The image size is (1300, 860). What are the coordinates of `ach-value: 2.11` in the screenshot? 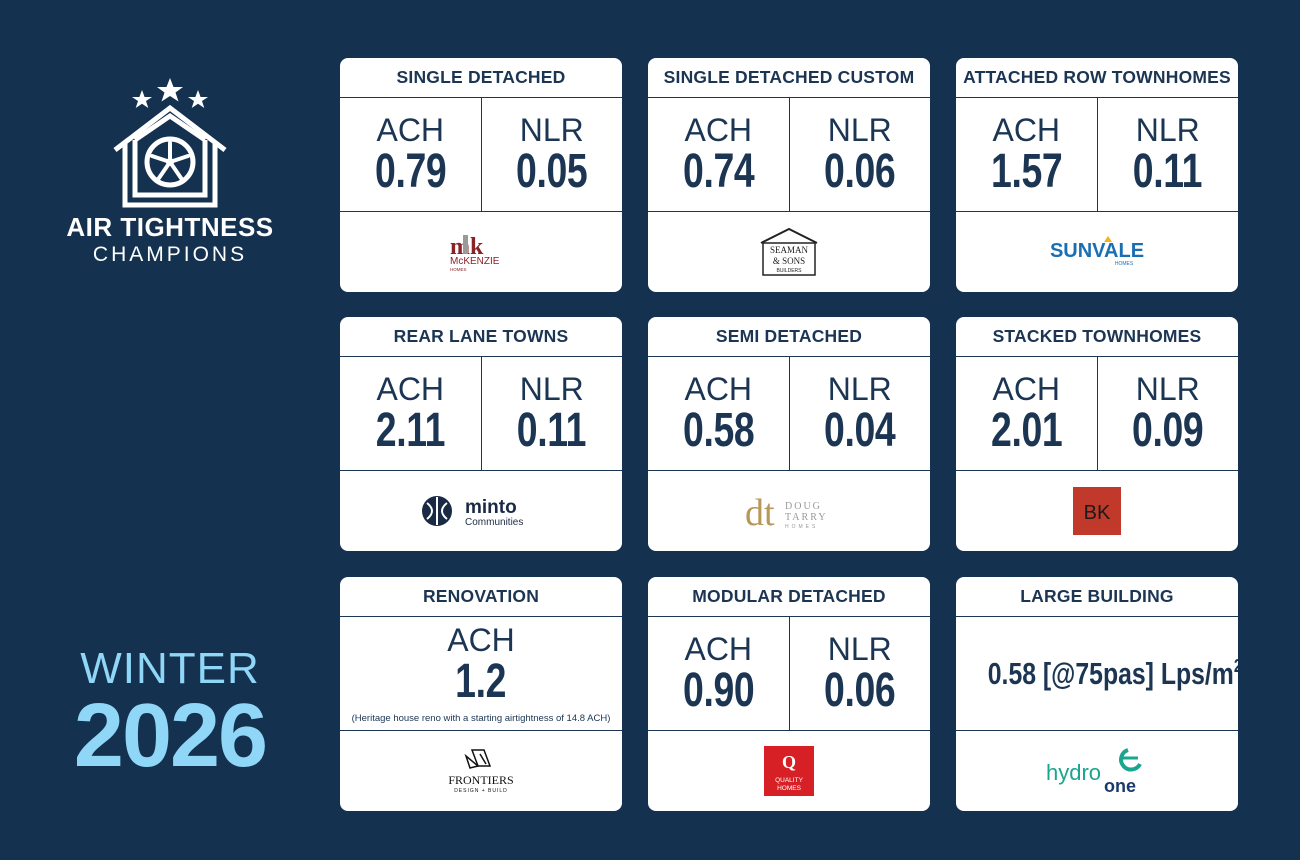 It's located at (410, 430).